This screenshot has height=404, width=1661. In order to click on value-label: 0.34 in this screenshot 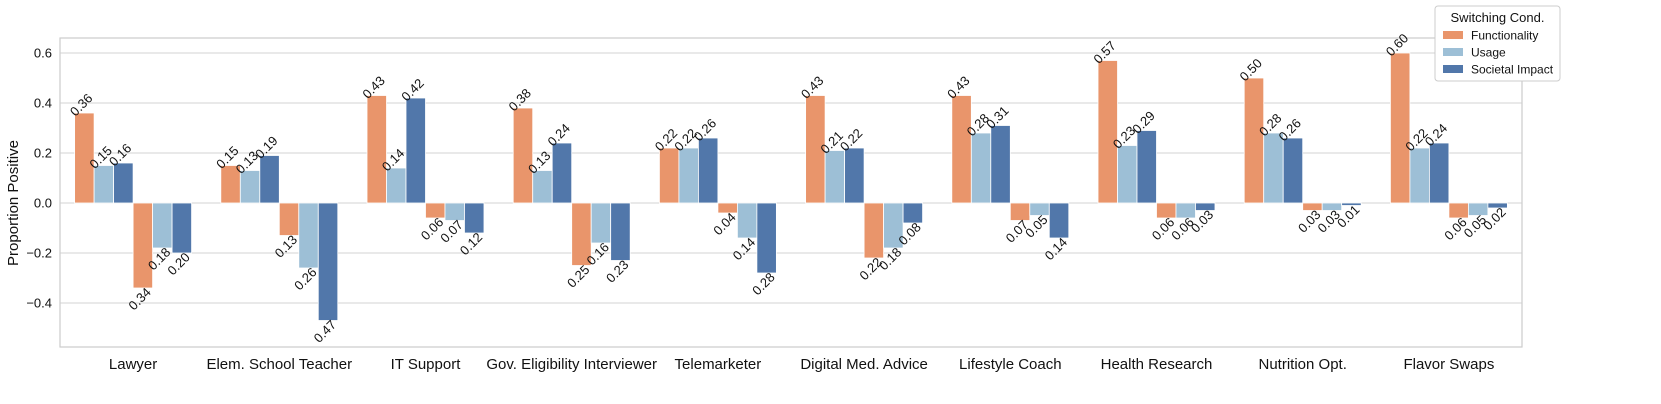, I will do `click(139, 299)`.